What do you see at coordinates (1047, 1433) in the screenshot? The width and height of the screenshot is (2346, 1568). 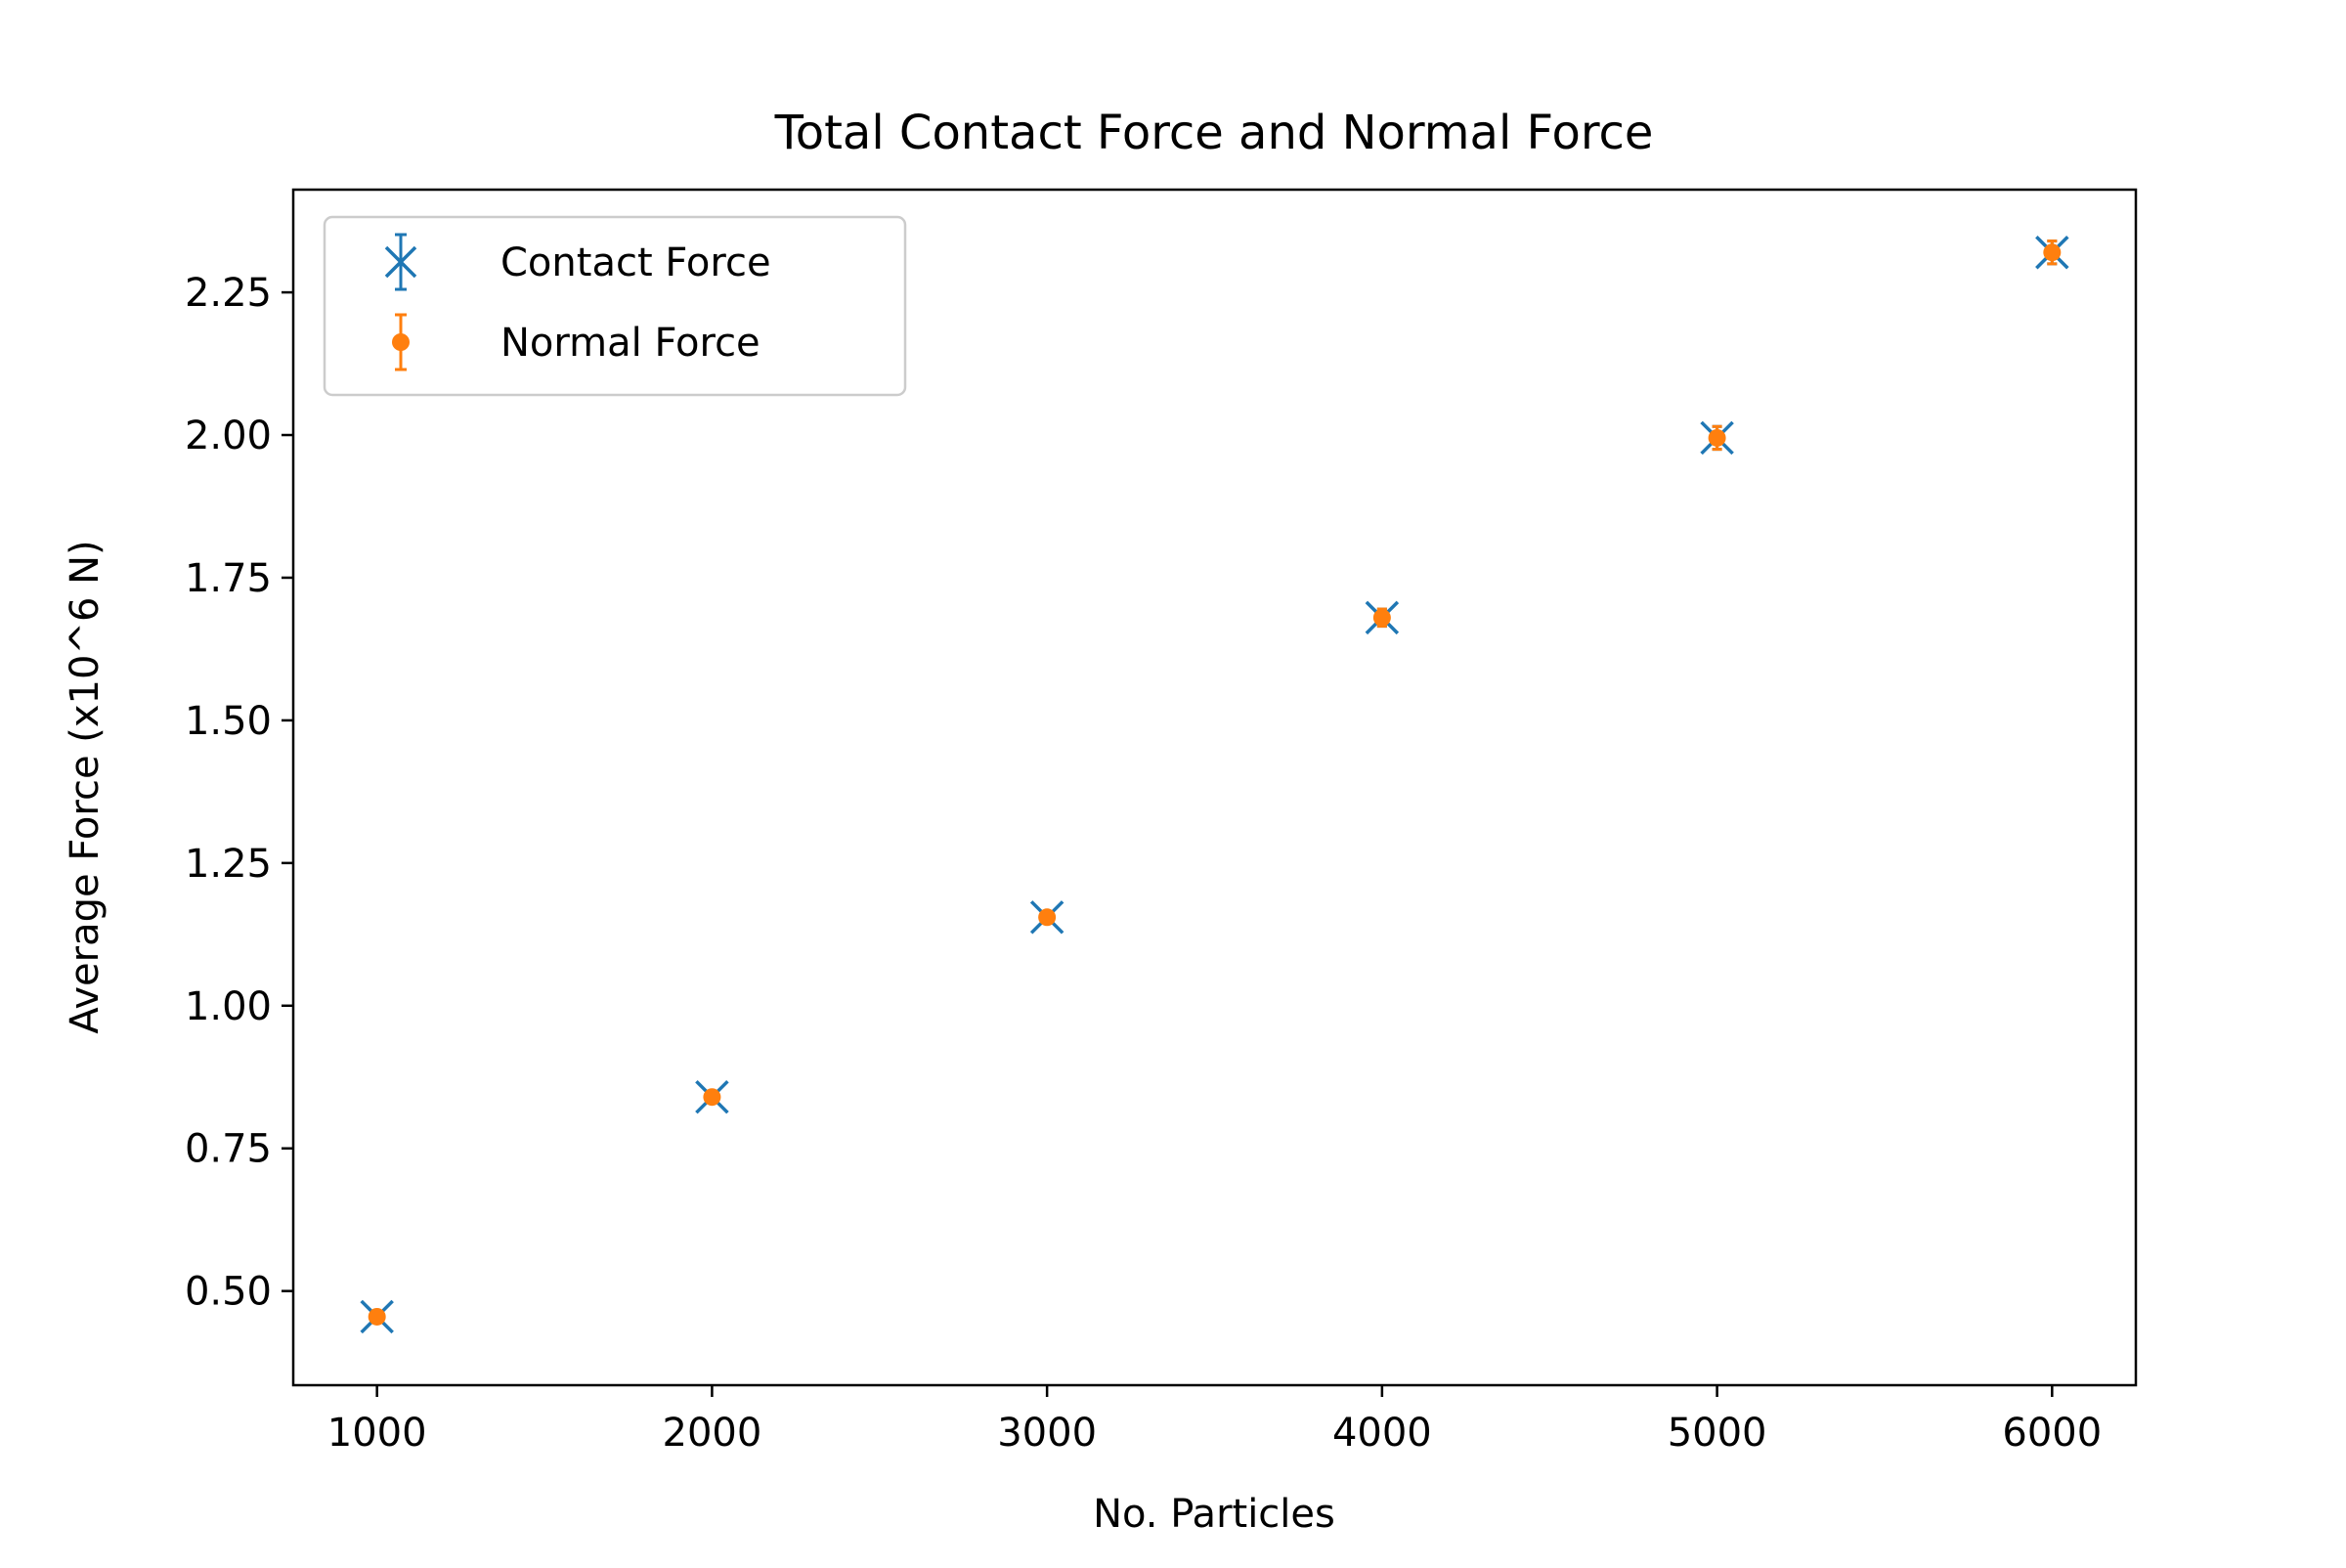 I see `x-tick-label: 3000` at bounding box center [1047, 1433].